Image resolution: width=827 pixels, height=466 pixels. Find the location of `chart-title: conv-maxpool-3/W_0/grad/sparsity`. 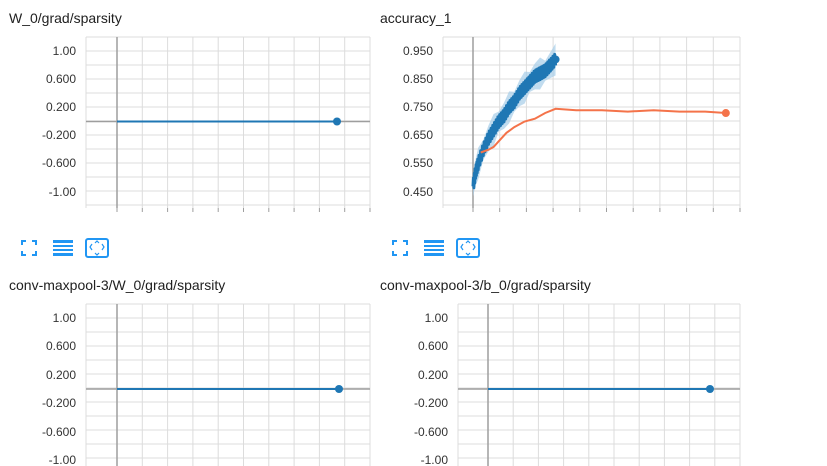

chart-title: conv-maxpool-3/W_0/grad/sparsity is located at coordinates (117, 285).